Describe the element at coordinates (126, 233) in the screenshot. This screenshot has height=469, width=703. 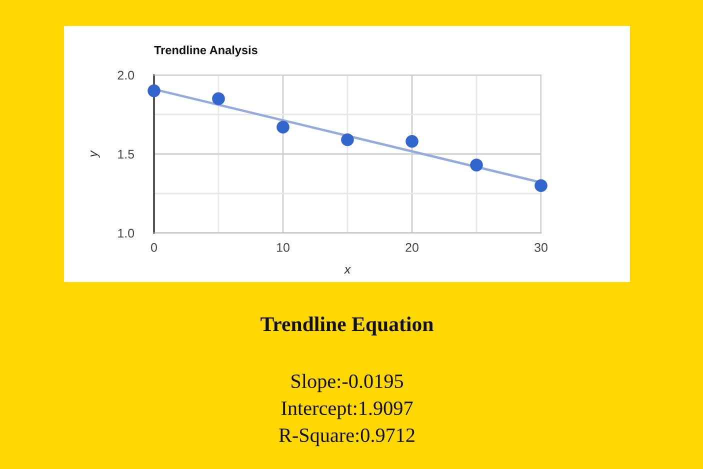
I see `y-tick-label: 1.0` at that location.